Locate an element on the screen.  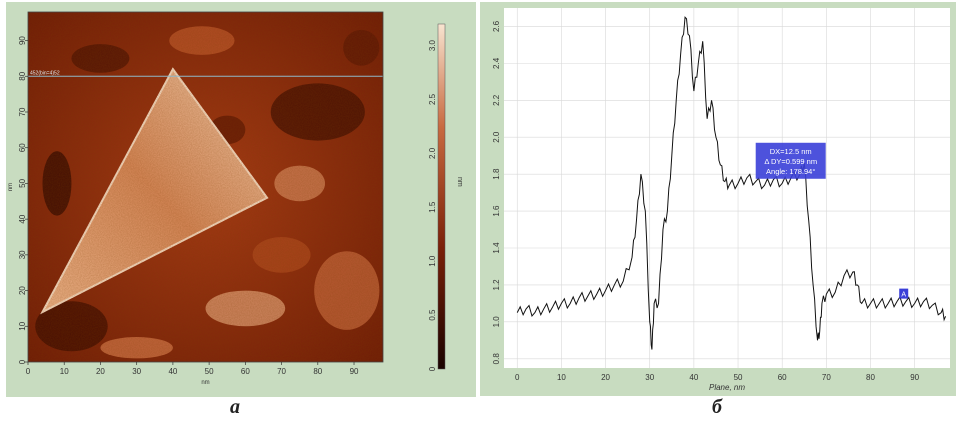
y-tick-label: 1.2 is located at coordinates (496, 285).